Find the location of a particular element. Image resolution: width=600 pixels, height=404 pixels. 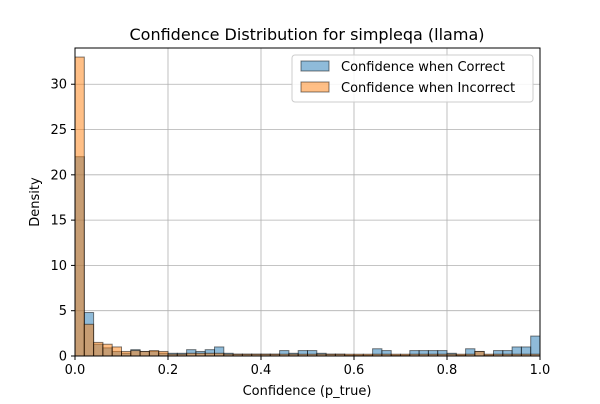

y-tick-label: 15 is located at coordinates (58, 221).